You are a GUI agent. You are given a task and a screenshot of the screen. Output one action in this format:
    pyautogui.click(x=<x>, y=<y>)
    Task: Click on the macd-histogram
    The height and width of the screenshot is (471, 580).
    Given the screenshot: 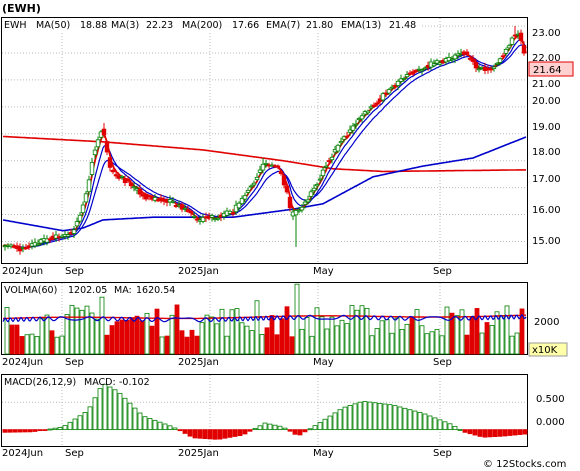 What is the action you would take?
    pyautogui.click(x=265, y=411)
    